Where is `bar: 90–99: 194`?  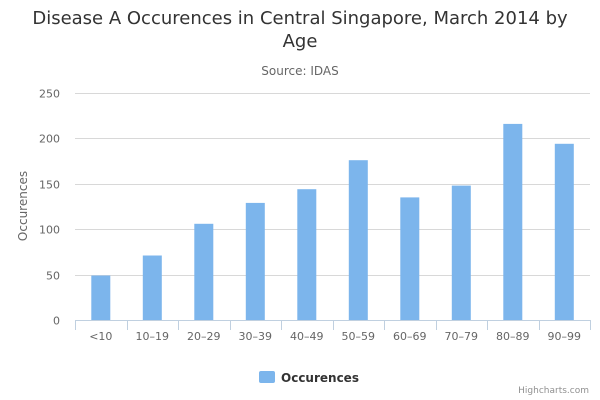 bar: 90–99: 194 is located at coordinates (564, 231).